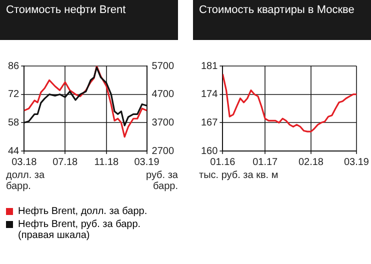  I want to click on y-tick-label: 44, so click(14, 151).